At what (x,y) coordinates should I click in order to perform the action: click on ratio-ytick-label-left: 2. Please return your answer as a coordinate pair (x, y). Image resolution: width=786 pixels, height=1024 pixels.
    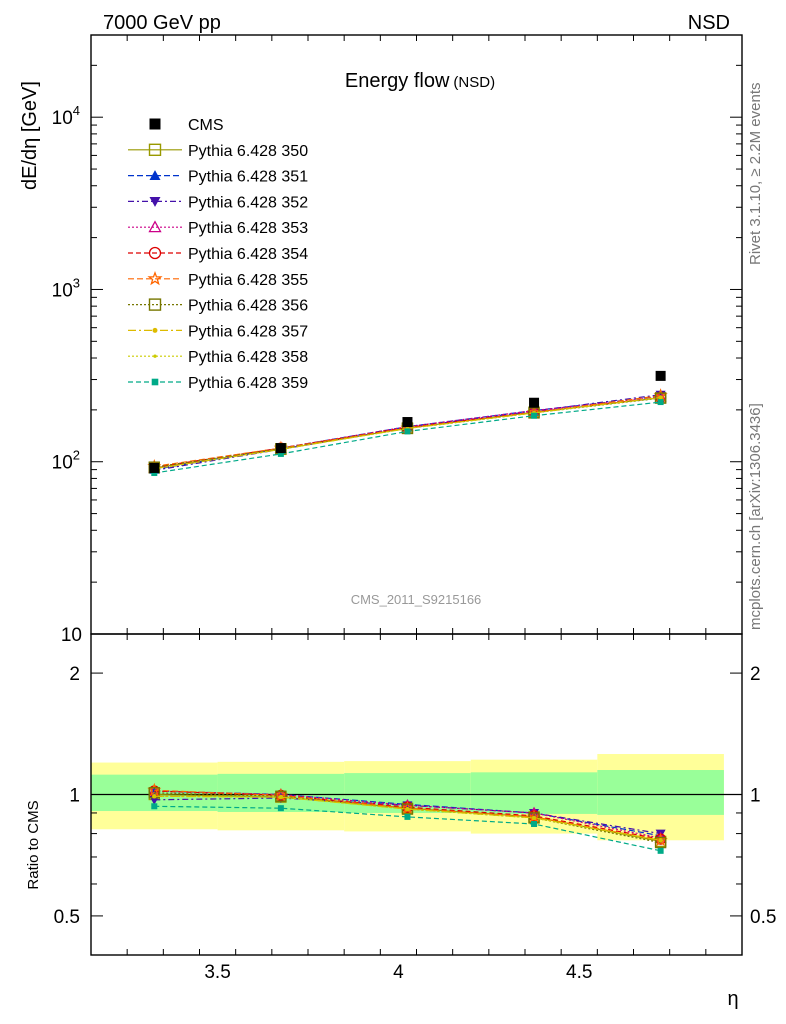
    Looking at the image, I should click on (74, 674).